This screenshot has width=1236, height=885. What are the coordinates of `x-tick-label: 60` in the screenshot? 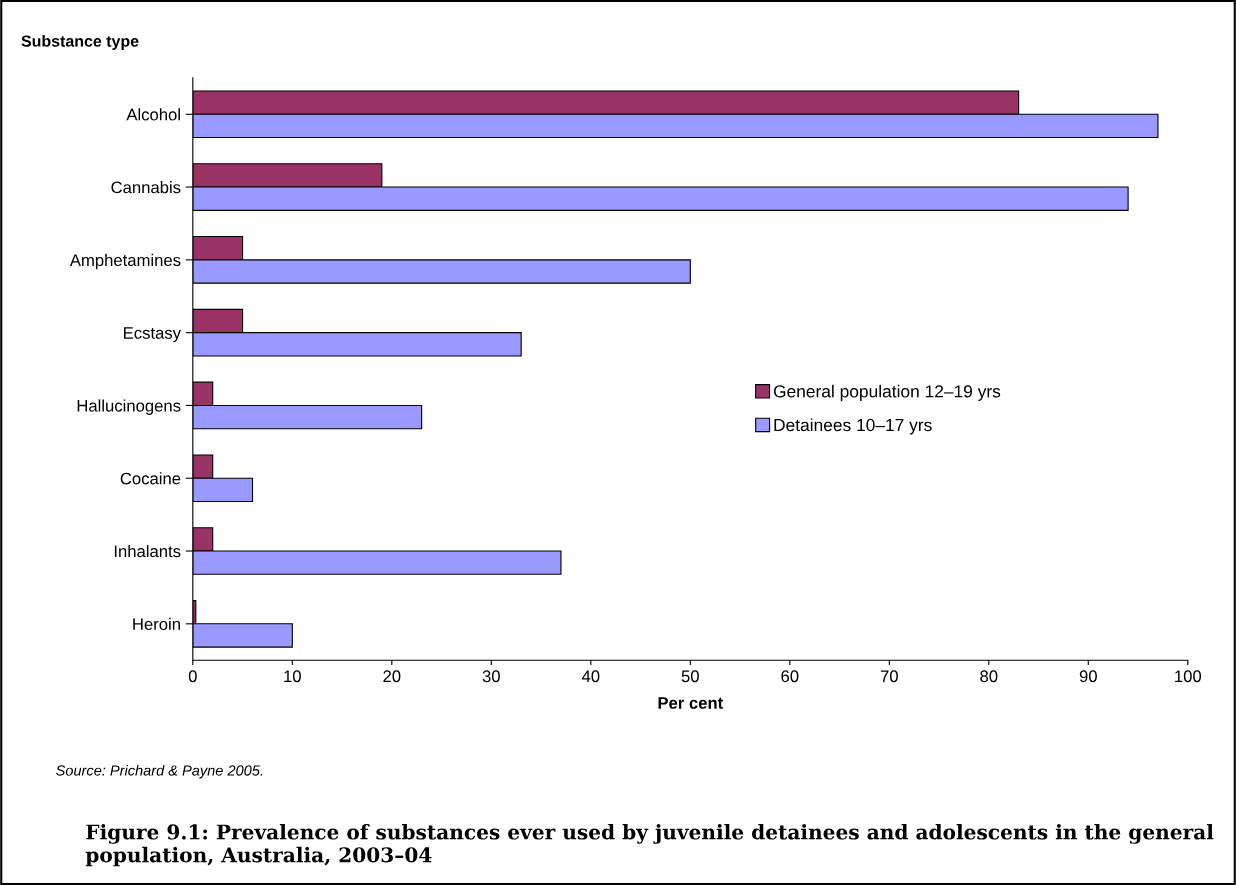 It's located at (790, 676).